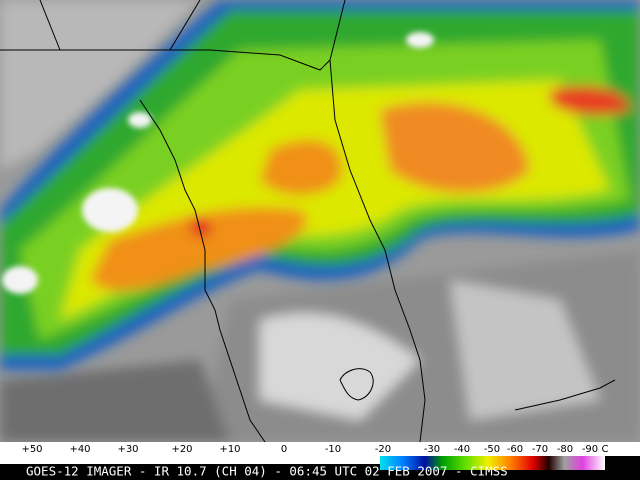  Describe the element at coordinates (229, 449) in the screenshot. I see `colorbar-label: +10` at that location.